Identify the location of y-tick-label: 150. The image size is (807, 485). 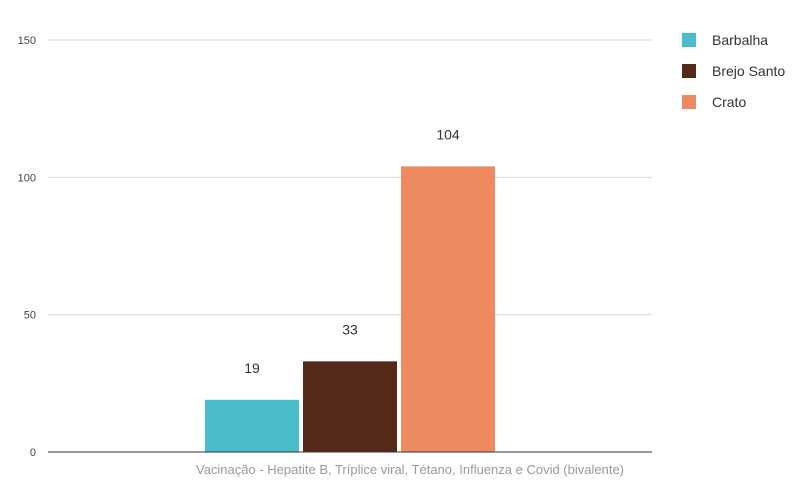
(27, 41).